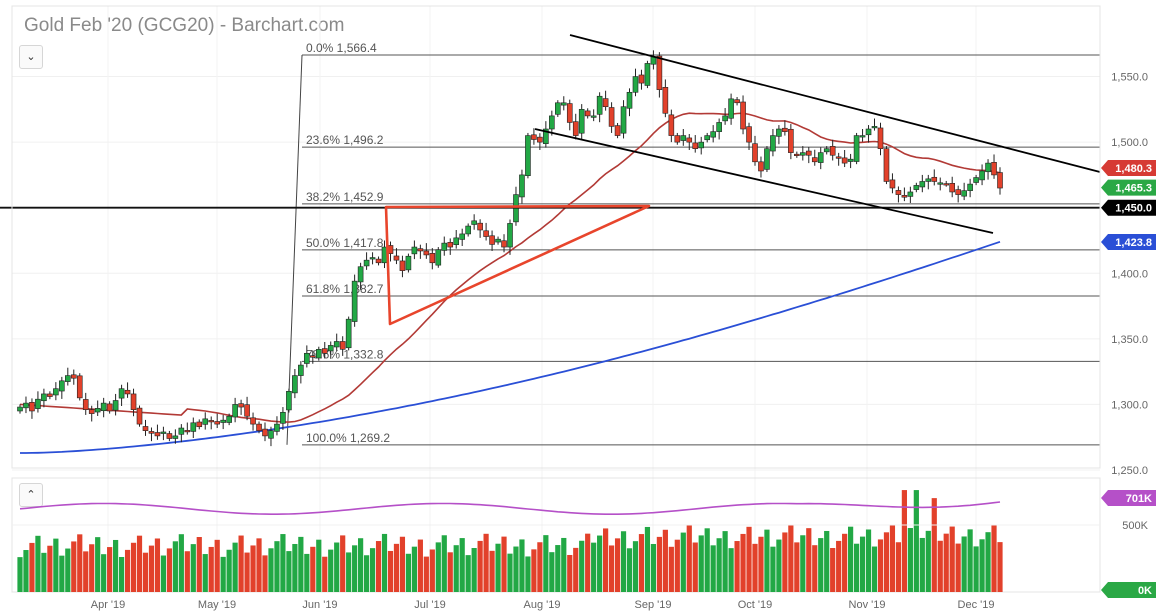 This screenshot has width=1159, height=616. What do you see at coordinates (1129, 274) in the screenshot?
I see `y-tick-label: 1,400.0` at bounding box center [1129, 274].